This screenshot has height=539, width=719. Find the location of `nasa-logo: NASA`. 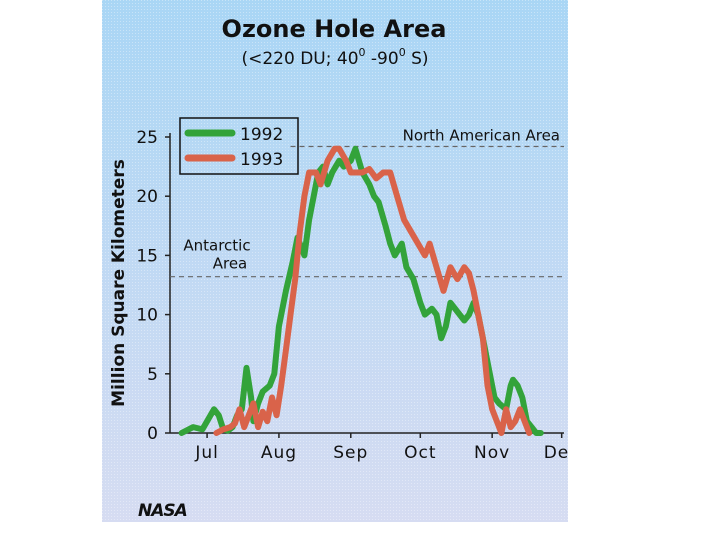

nasa-logo: NASA is located at coordinates (163, 511).